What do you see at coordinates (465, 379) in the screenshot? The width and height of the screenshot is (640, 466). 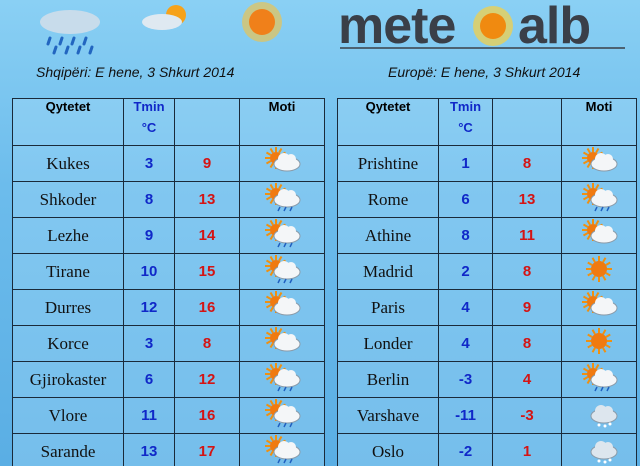 I see `tmin-cell: -3` at bounding box center [465, 379].